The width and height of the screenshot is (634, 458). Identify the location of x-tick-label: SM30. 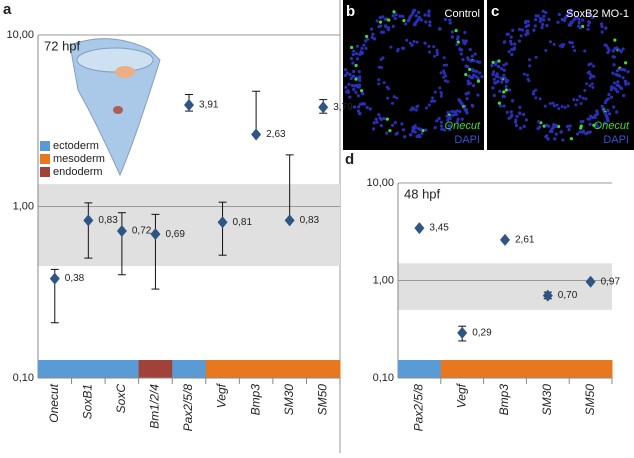
(547, 400).